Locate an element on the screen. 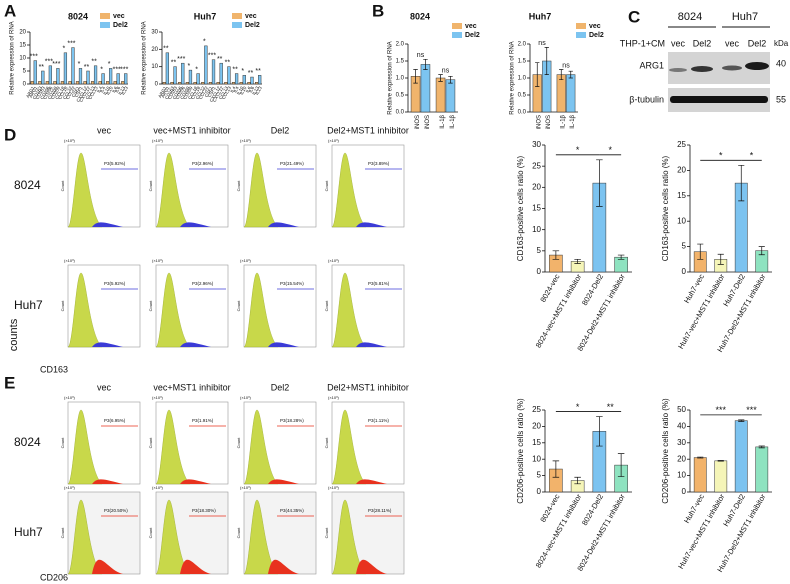 The image size is (790, 584). panel-letter: C is located at coordinates (634, 16).